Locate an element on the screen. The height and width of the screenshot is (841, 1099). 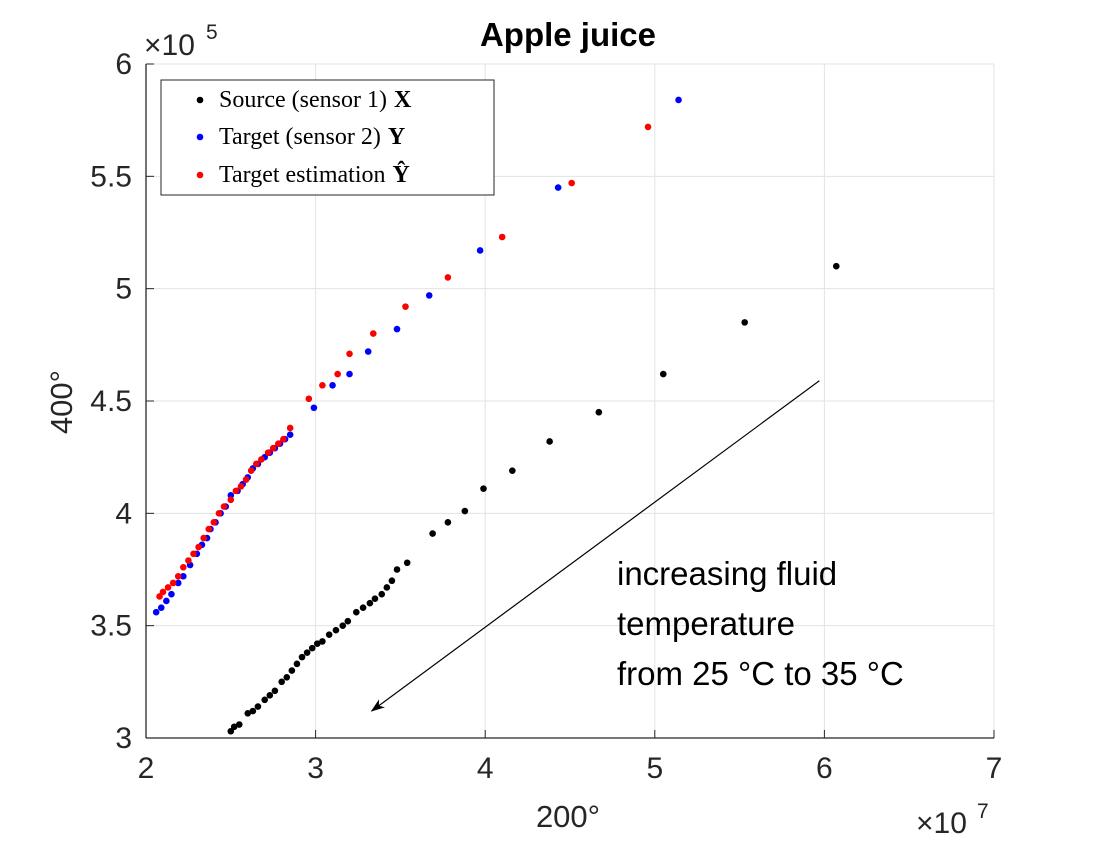
x-tick-label: 5 is located at coordinates (654, 768).